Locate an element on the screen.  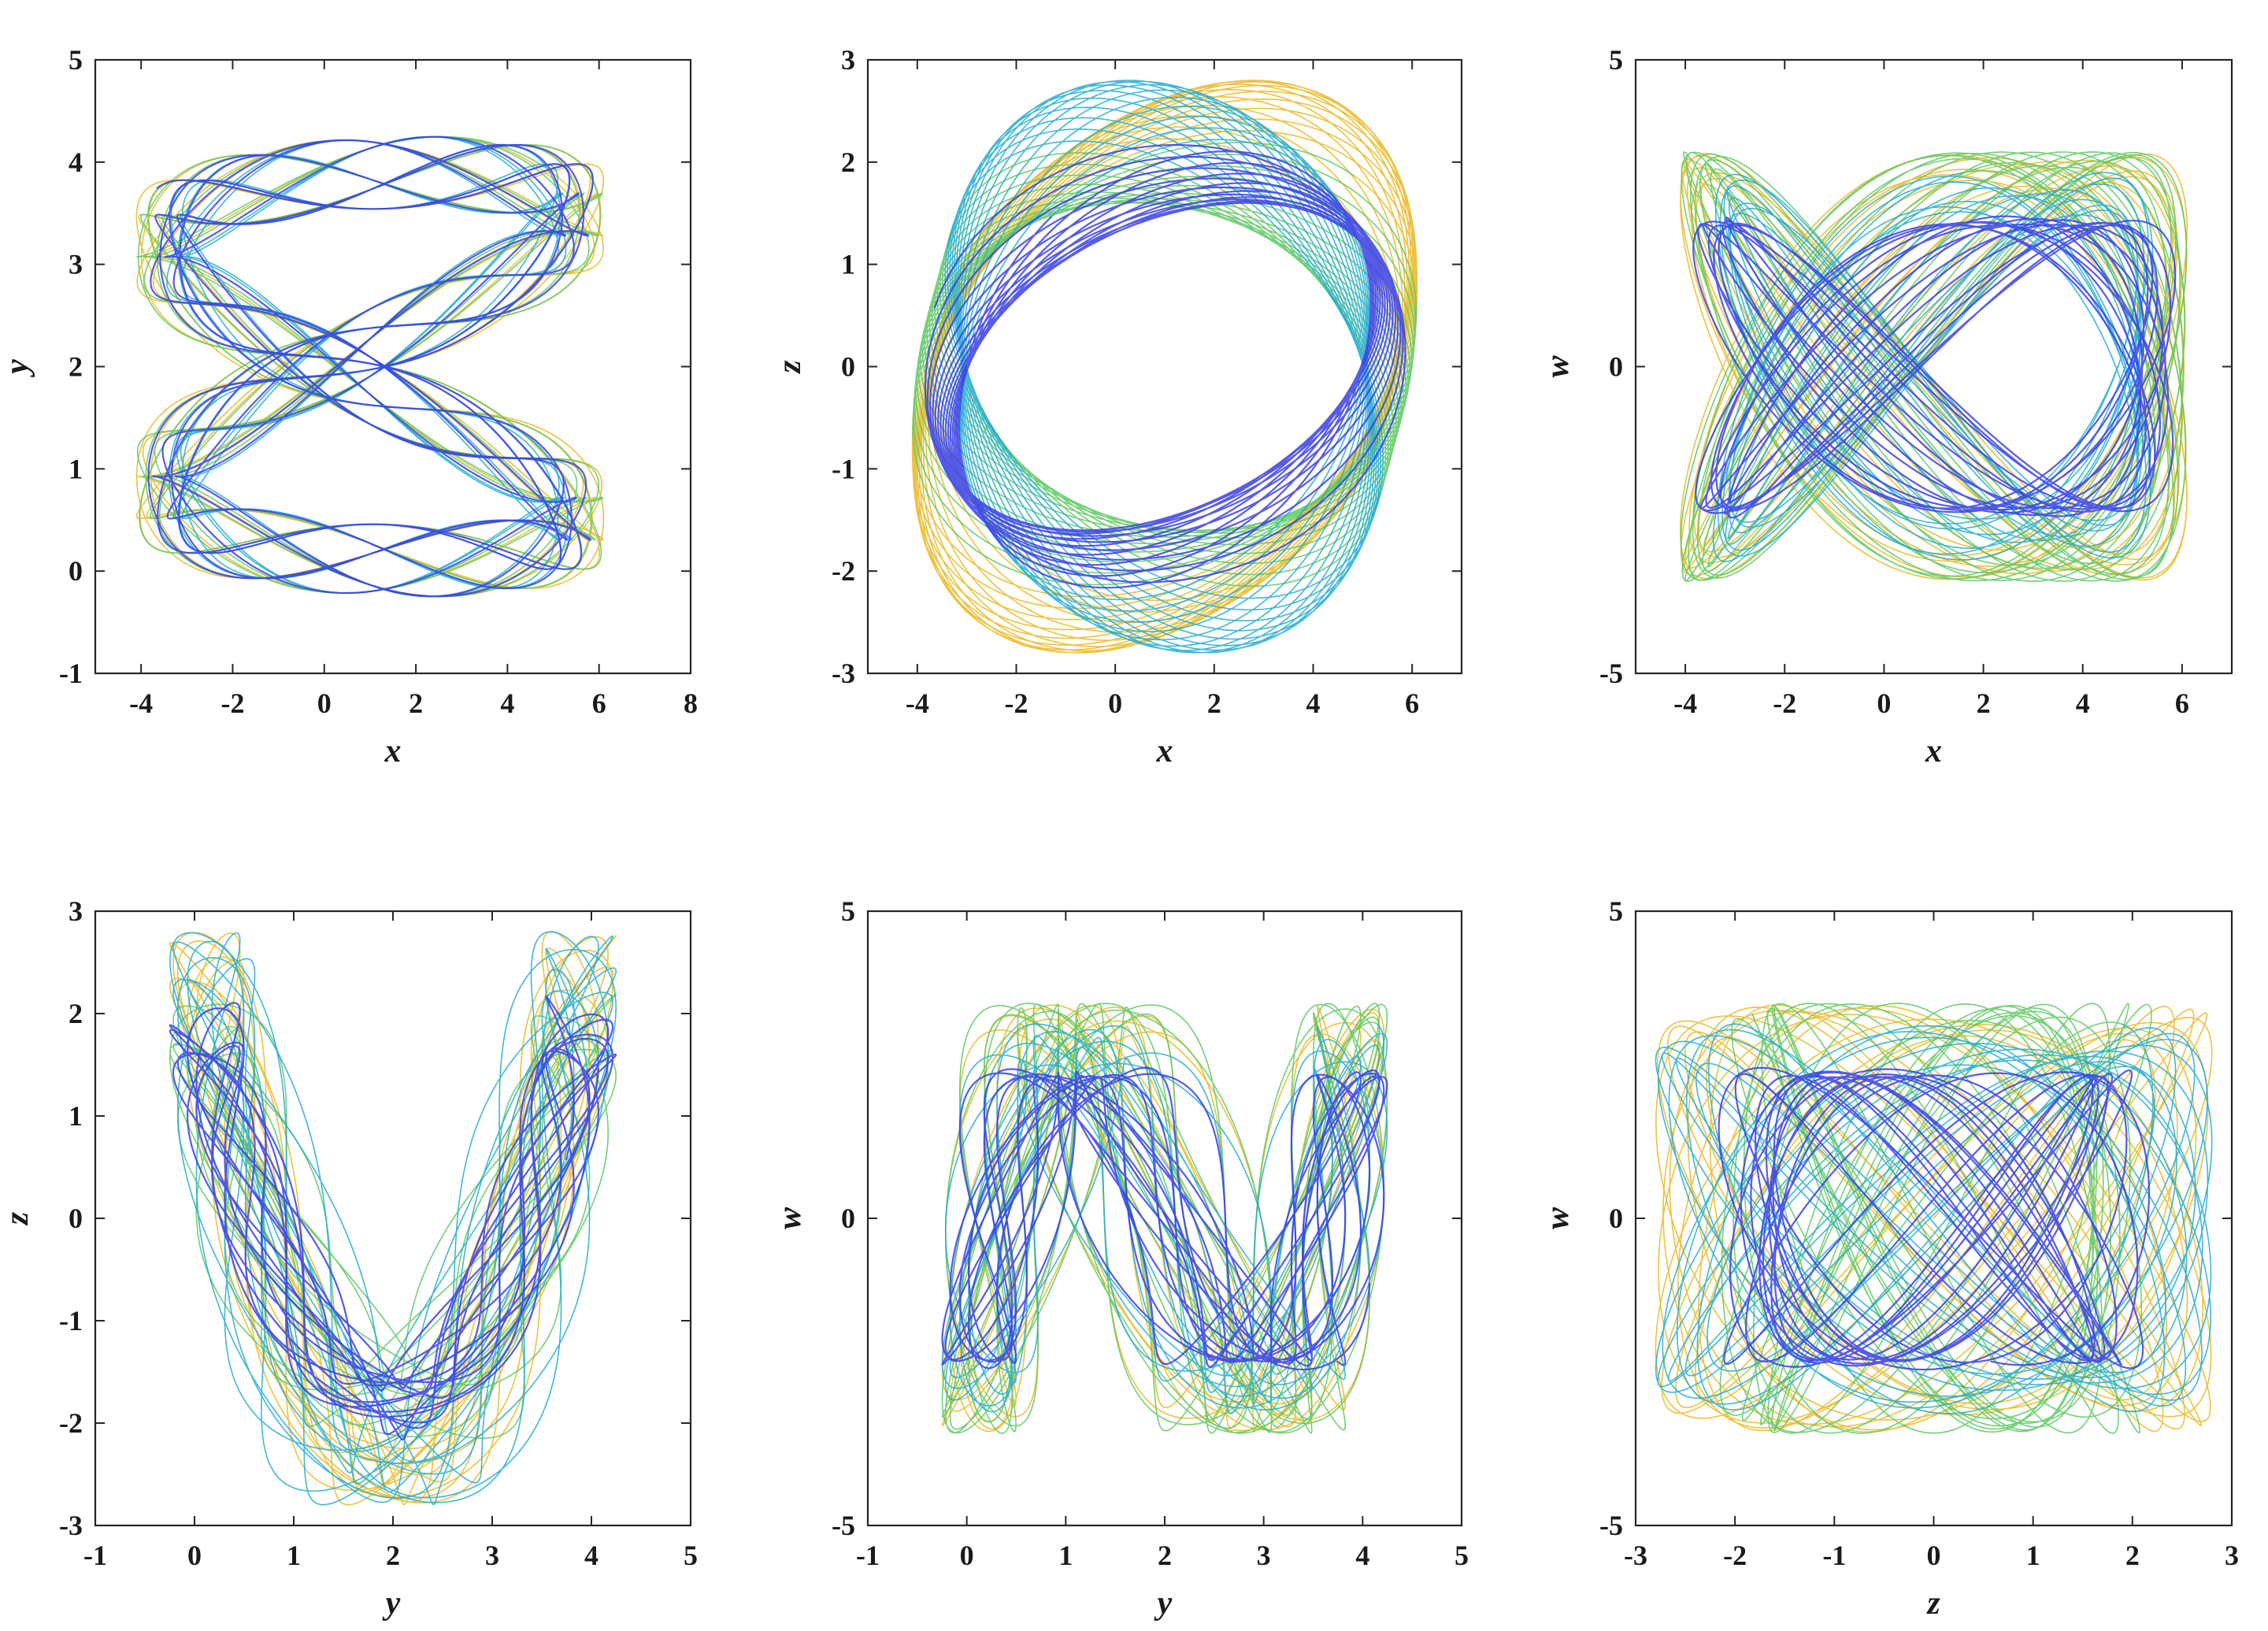
subplot-y-z: -1 0 1 2 3 4 5 -3 -2 -1 0 1 2 3 y z is located at coordinates (349, 1258).